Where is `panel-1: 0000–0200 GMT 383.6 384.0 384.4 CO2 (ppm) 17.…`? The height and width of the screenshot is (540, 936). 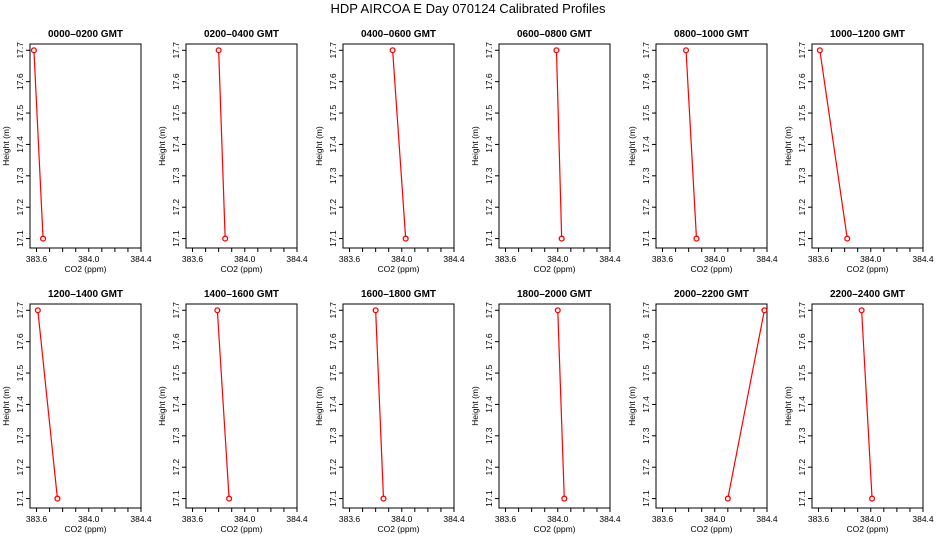
panel-1: 0000–0200 GMT 383.6 384.0 384.4 CO2 (ppm) 17.… is located at coordinates (76, 151).